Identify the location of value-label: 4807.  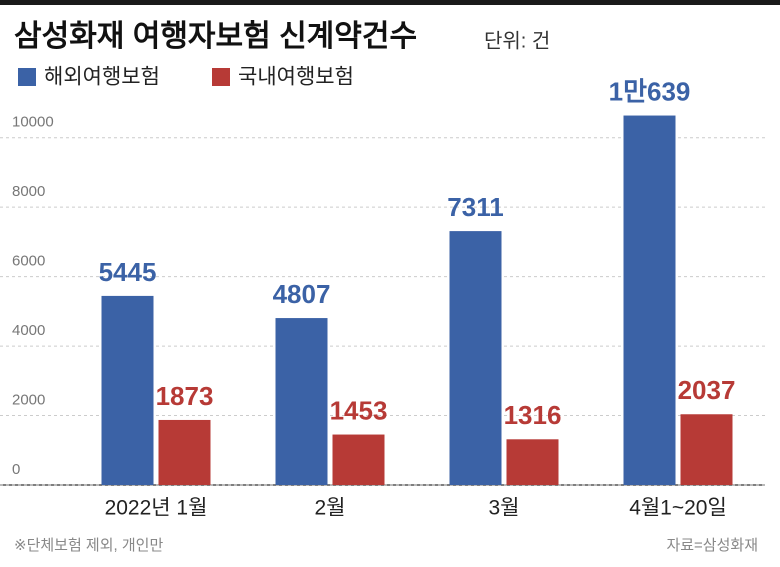
(302, 294).